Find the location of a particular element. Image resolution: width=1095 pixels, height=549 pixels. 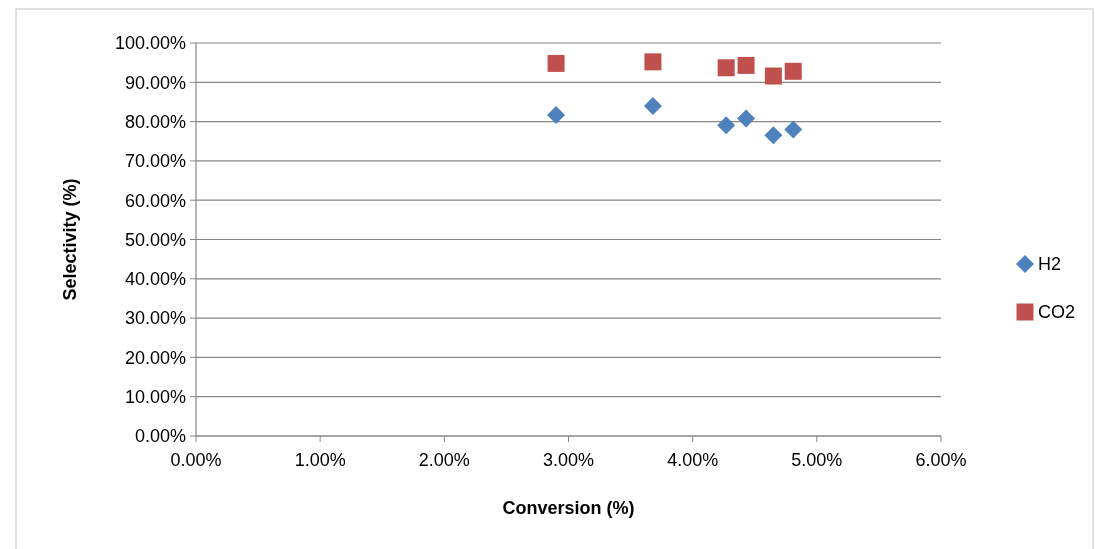

x-tick-label: 6.00% is located at coordinates (941, 460).